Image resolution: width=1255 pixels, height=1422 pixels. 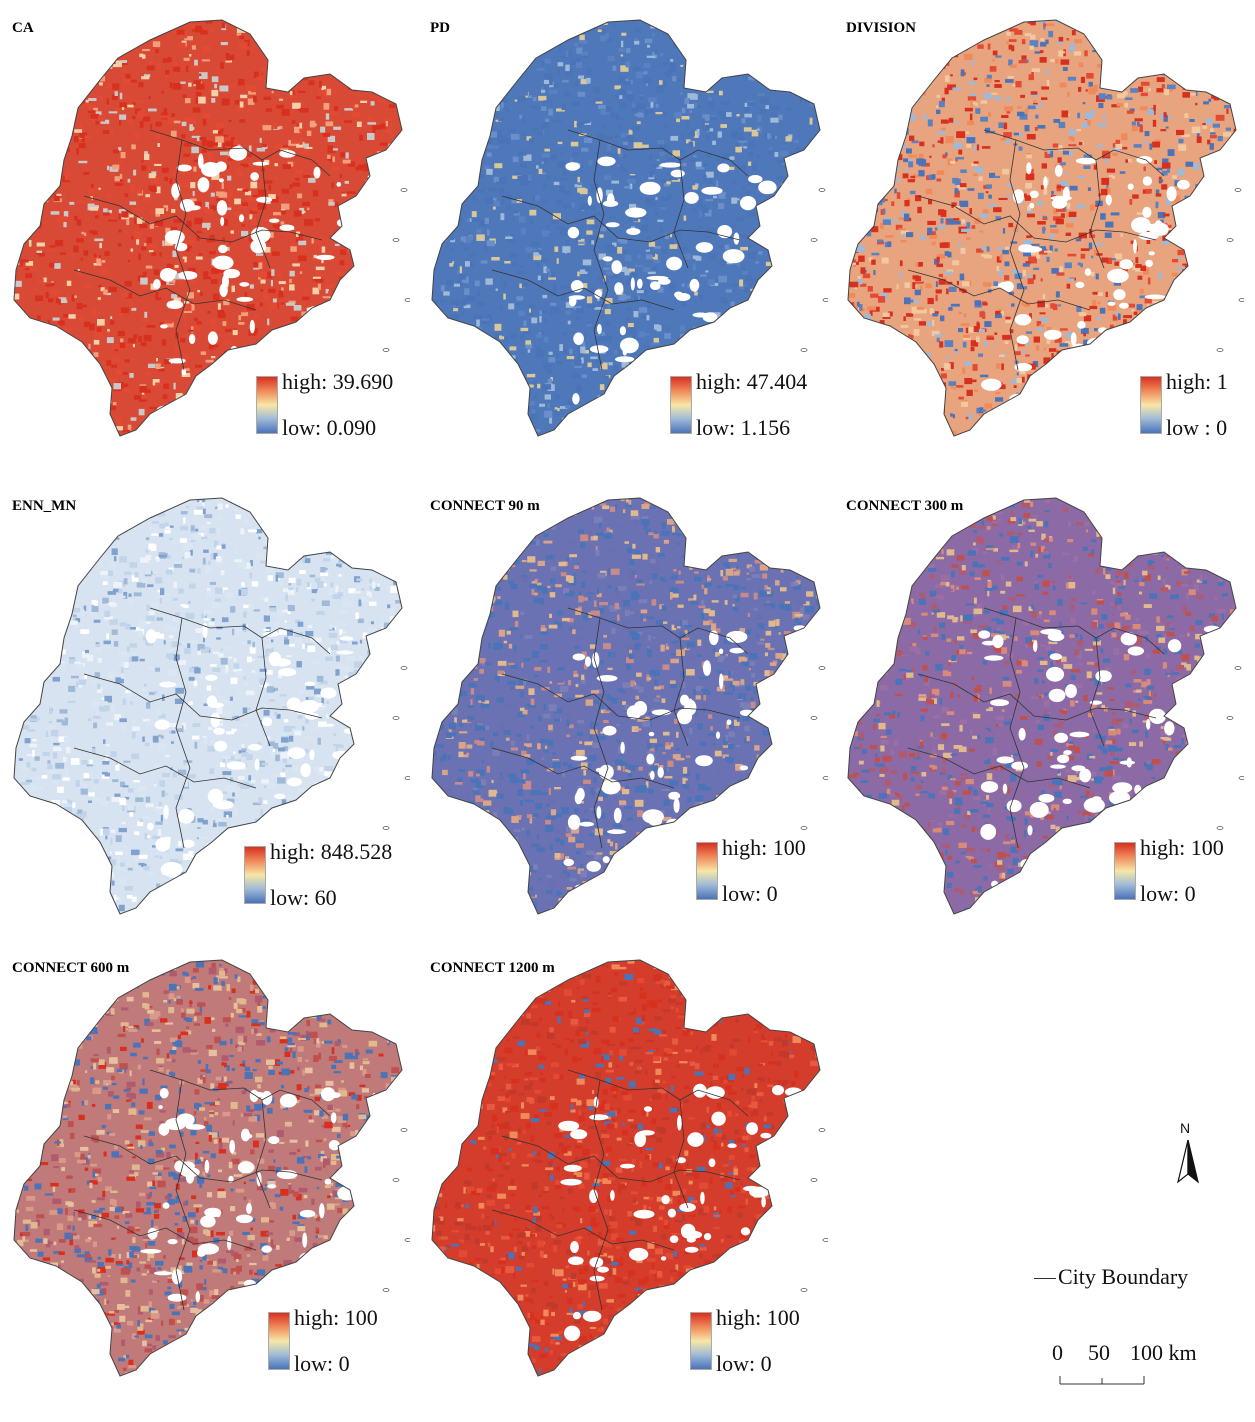 I want to click on legend-low: low : 0, so click(x=1197, y=427).